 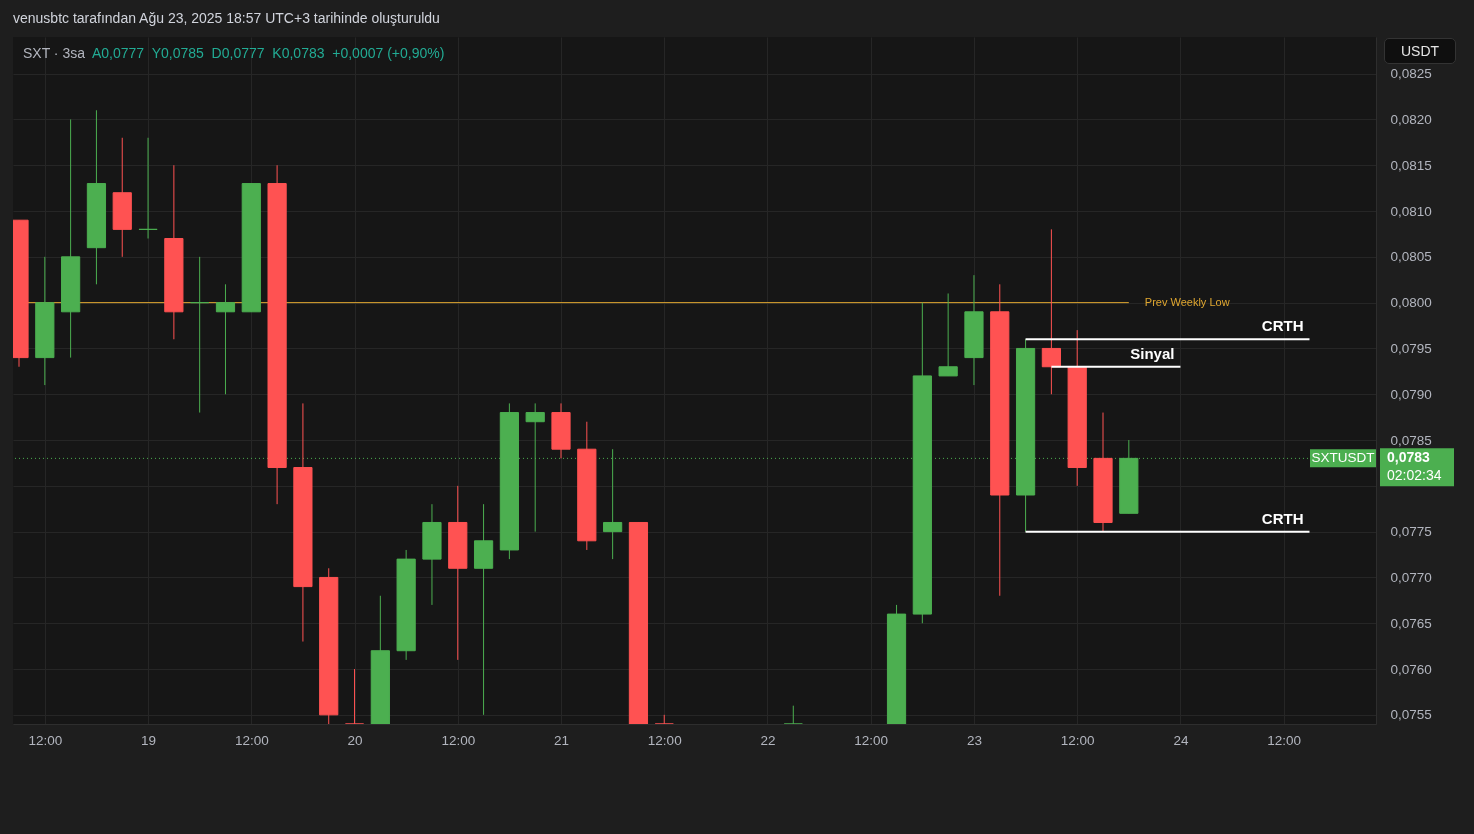 What do you see at coordinates (561, 740) in the screenshot?
I see `x-tick-label: 21` at bounding box center [561, 740].